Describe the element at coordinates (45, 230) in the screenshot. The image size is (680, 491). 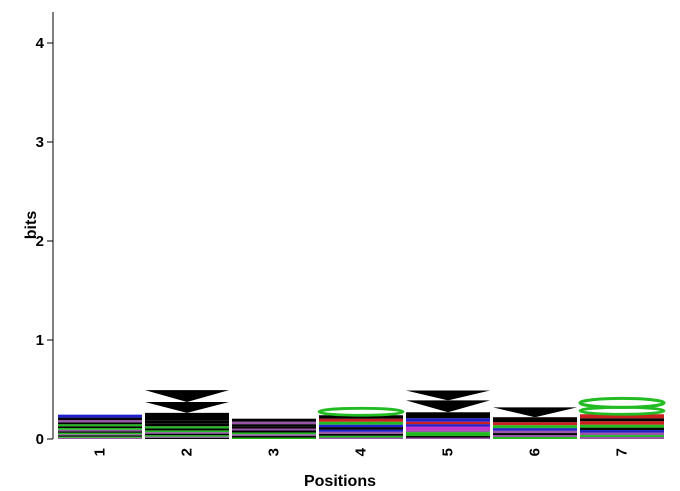
I see `y-axis: 0 1 2 3 4` at that location.